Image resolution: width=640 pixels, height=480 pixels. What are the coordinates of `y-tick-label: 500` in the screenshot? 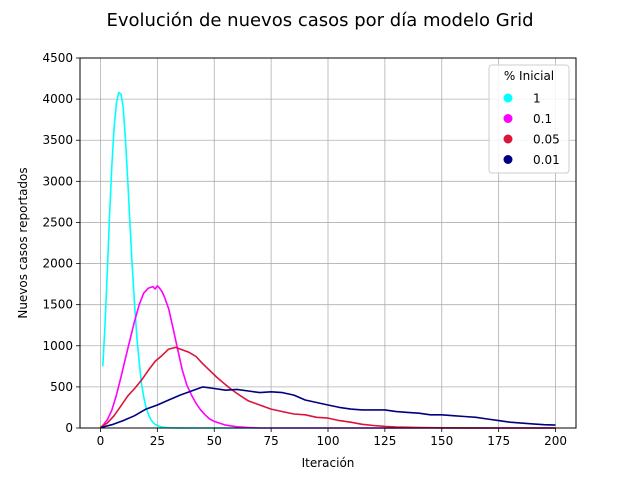 It's located at (61, 387).